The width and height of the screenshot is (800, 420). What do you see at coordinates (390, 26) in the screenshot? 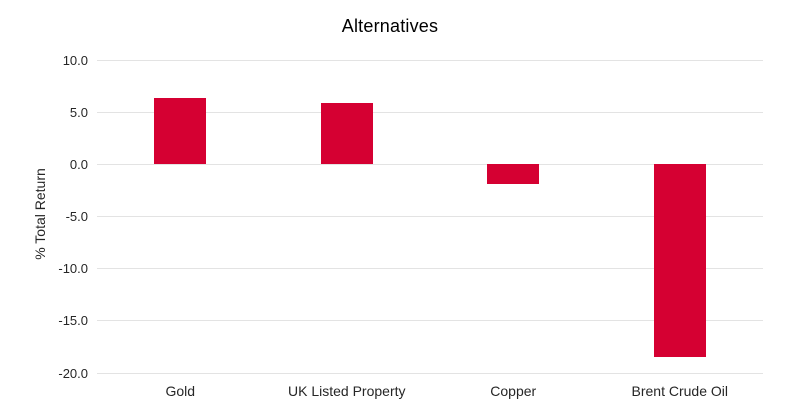
I see `chart-title: Alternatives` at bounding box center [390, 26].